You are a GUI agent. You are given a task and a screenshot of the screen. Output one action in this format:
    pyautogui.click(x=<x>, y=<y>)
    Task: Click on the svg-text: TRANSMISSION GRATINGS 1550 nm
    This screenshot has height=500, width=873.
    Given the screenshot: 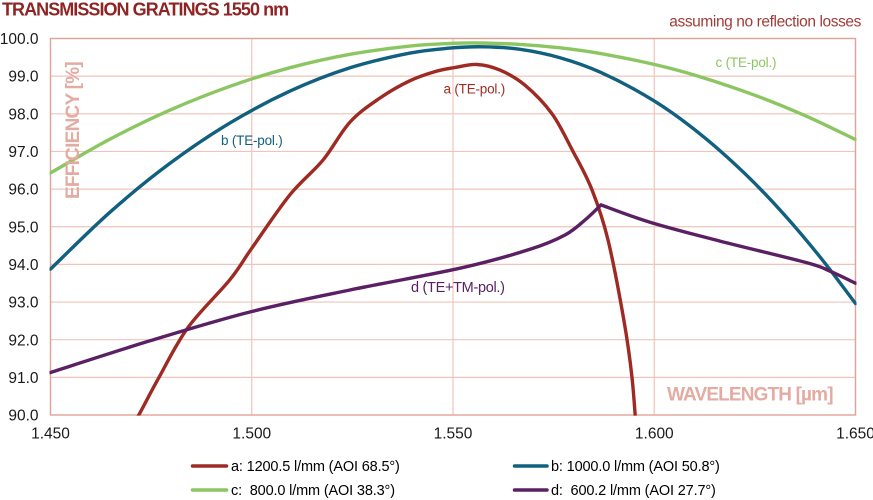 What is the action you would take?
    pyautogui.click(x=145, y=10)
    